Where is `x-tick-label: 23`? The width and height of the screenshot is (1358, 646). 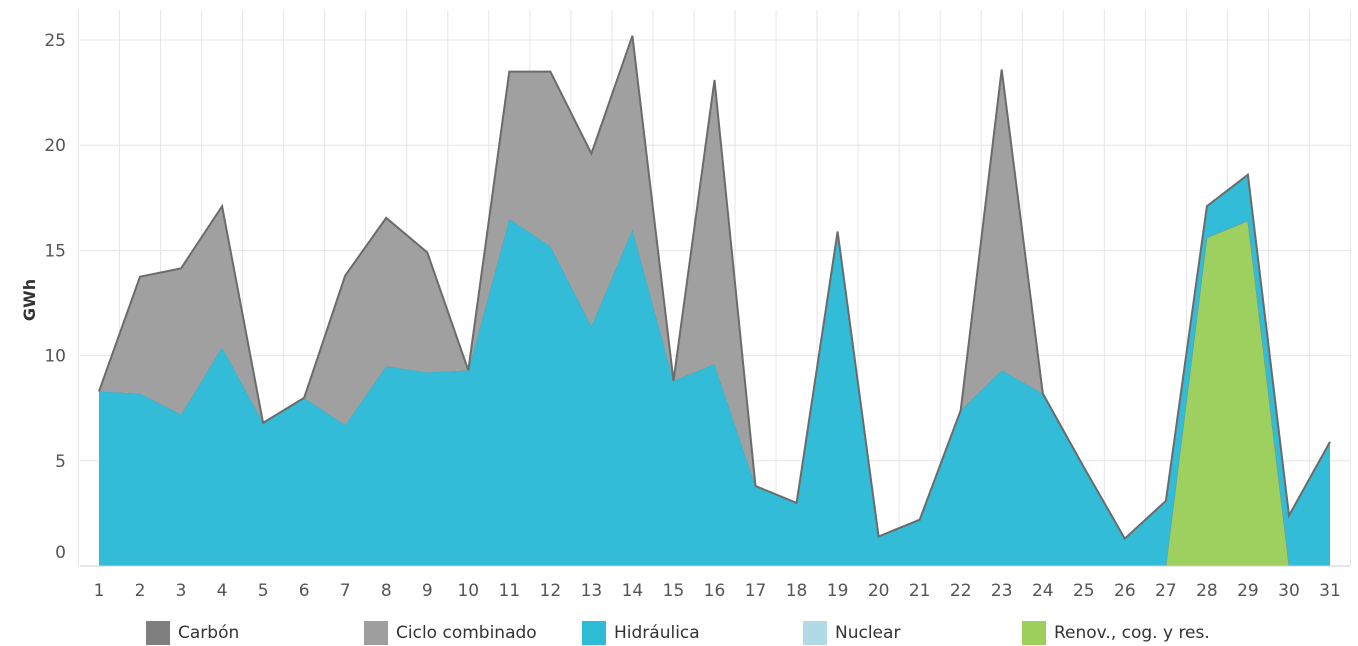
x-tick-label: 23 is located at coordinates (1002, 591).